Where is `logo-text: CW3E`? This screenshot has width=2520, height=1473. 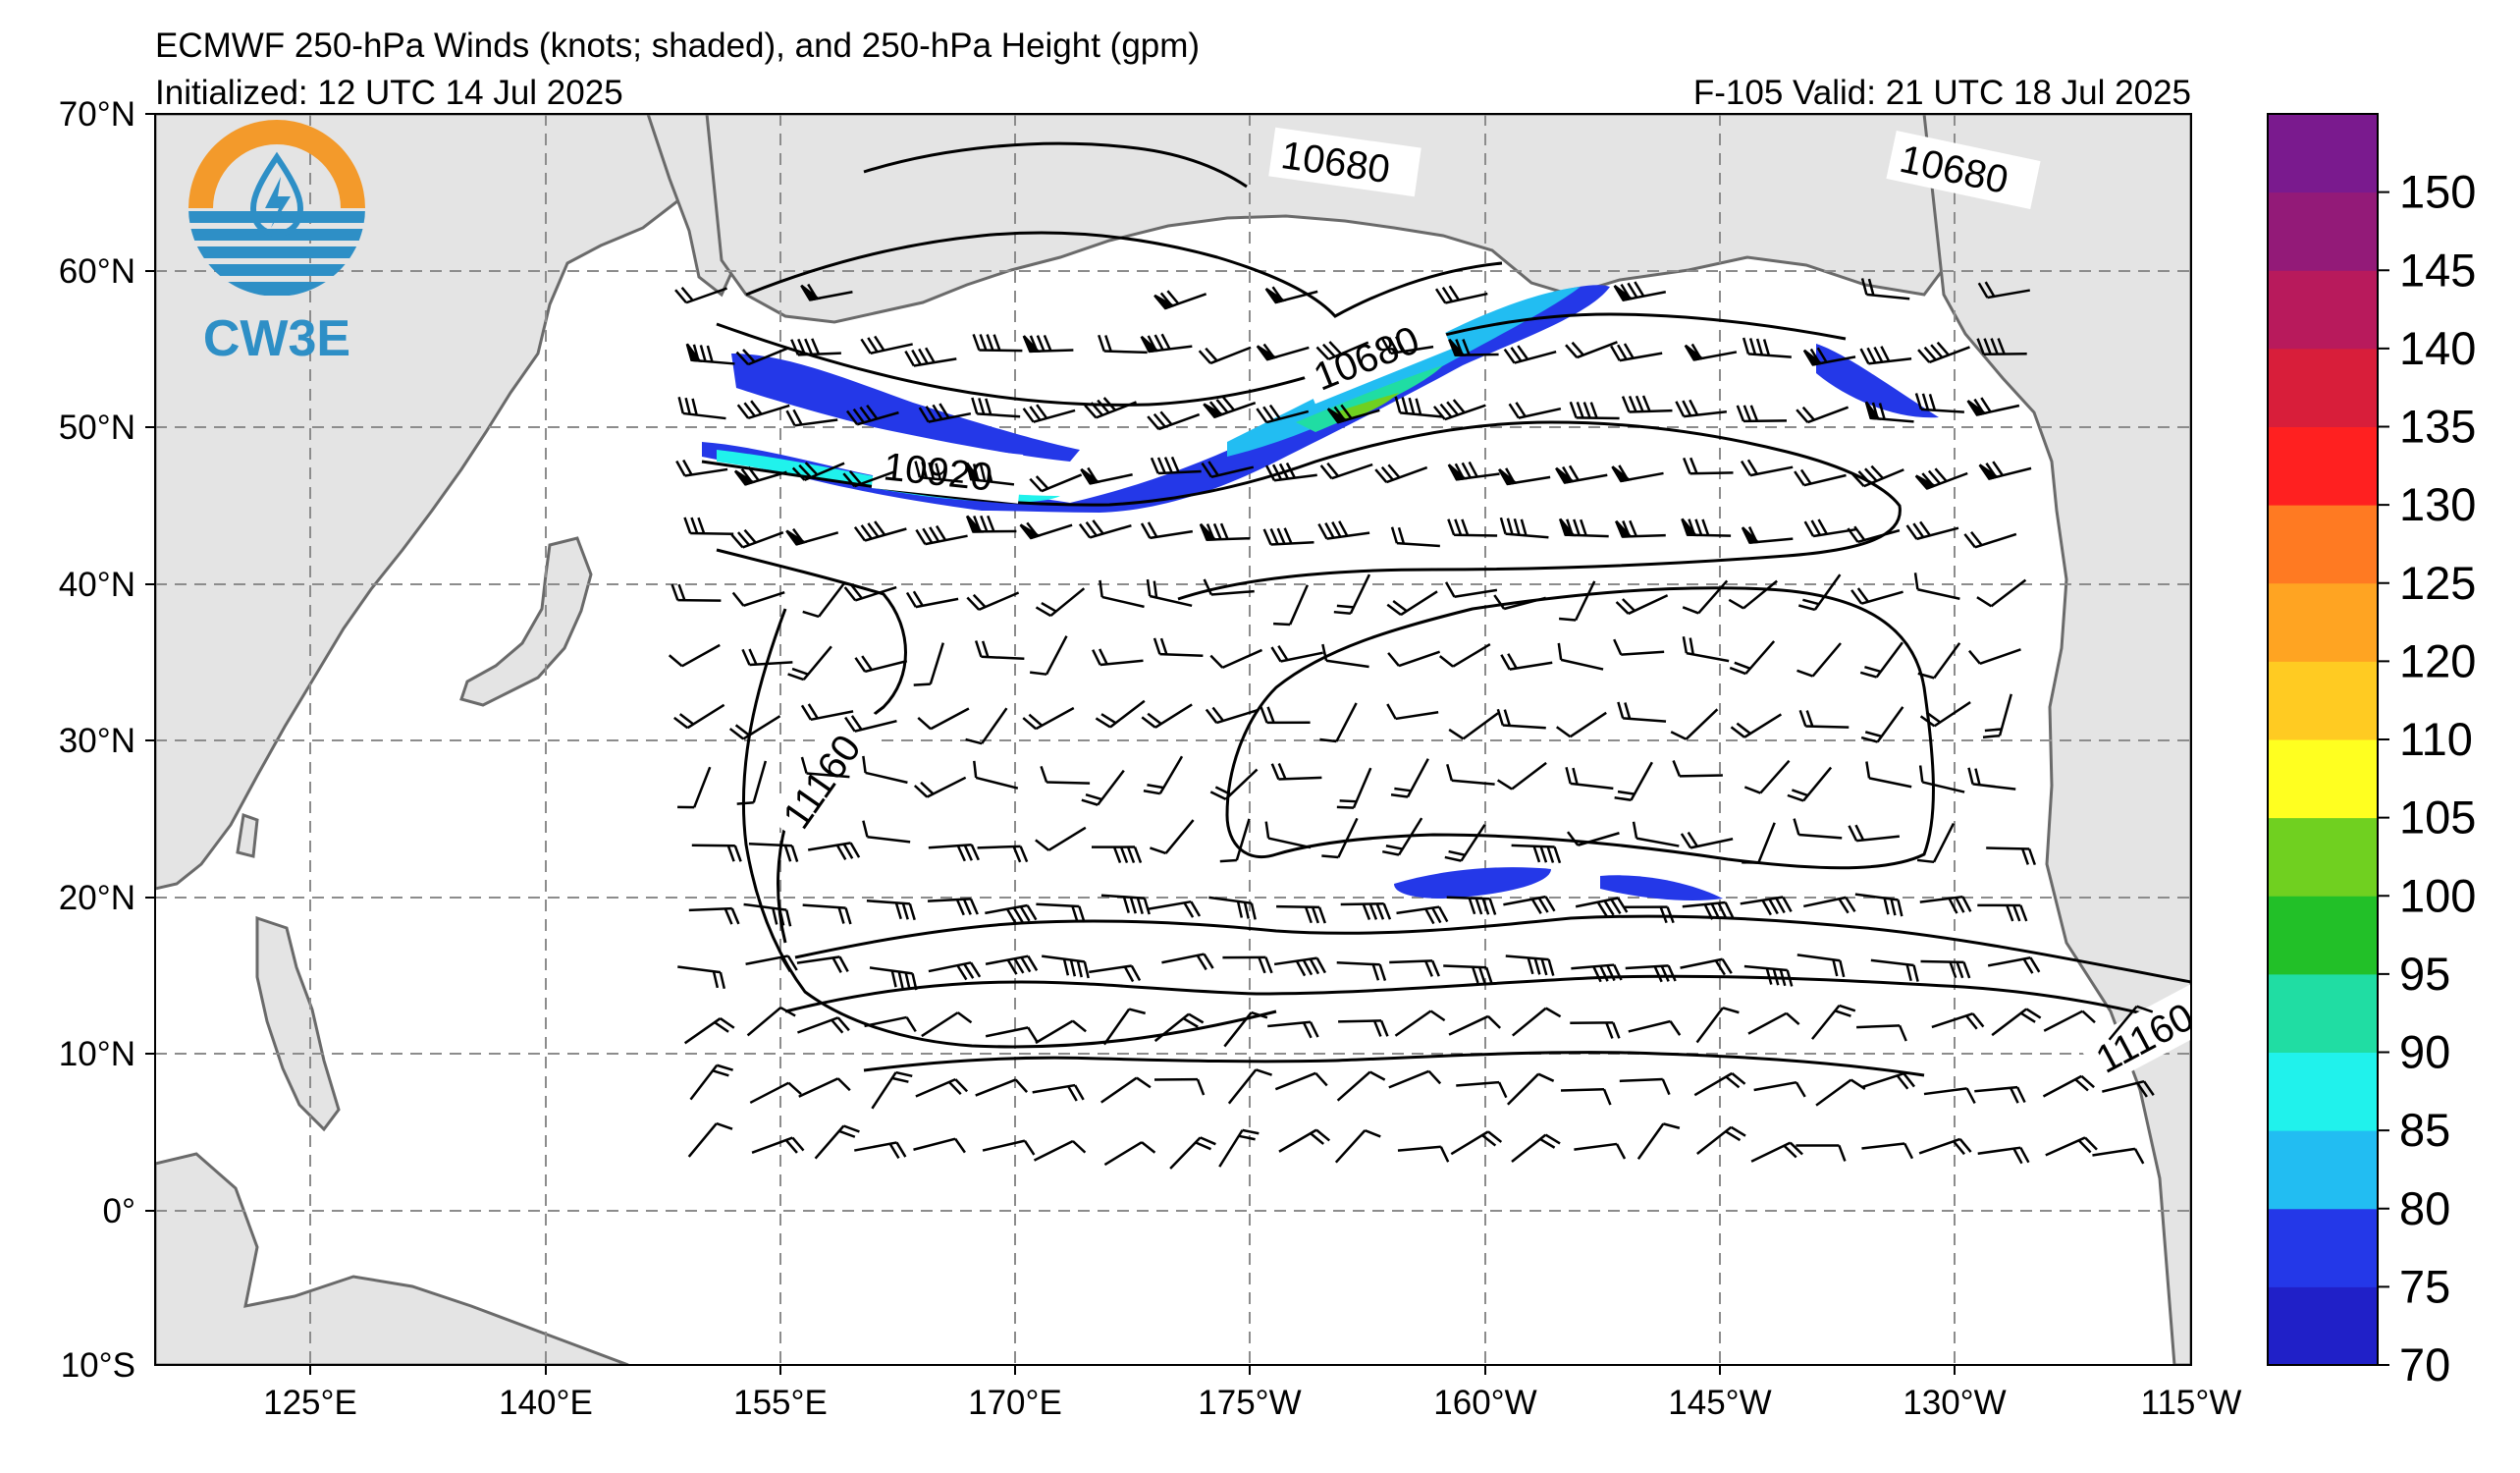
logo-text: CW3E is located at coordinates (276, 338).